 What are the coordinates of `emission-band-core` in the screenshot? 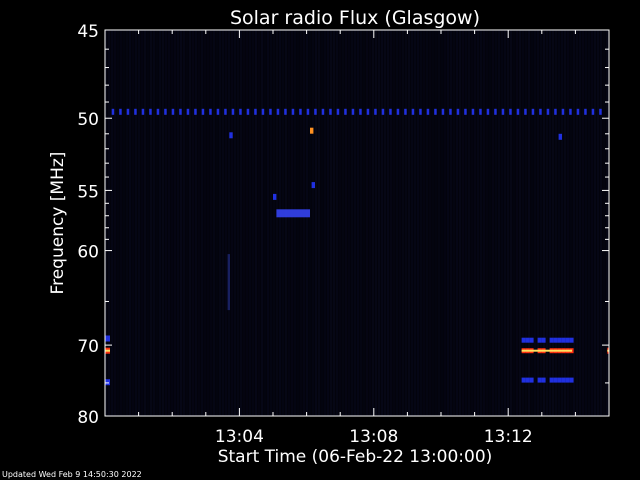 It's located at (546, 350).